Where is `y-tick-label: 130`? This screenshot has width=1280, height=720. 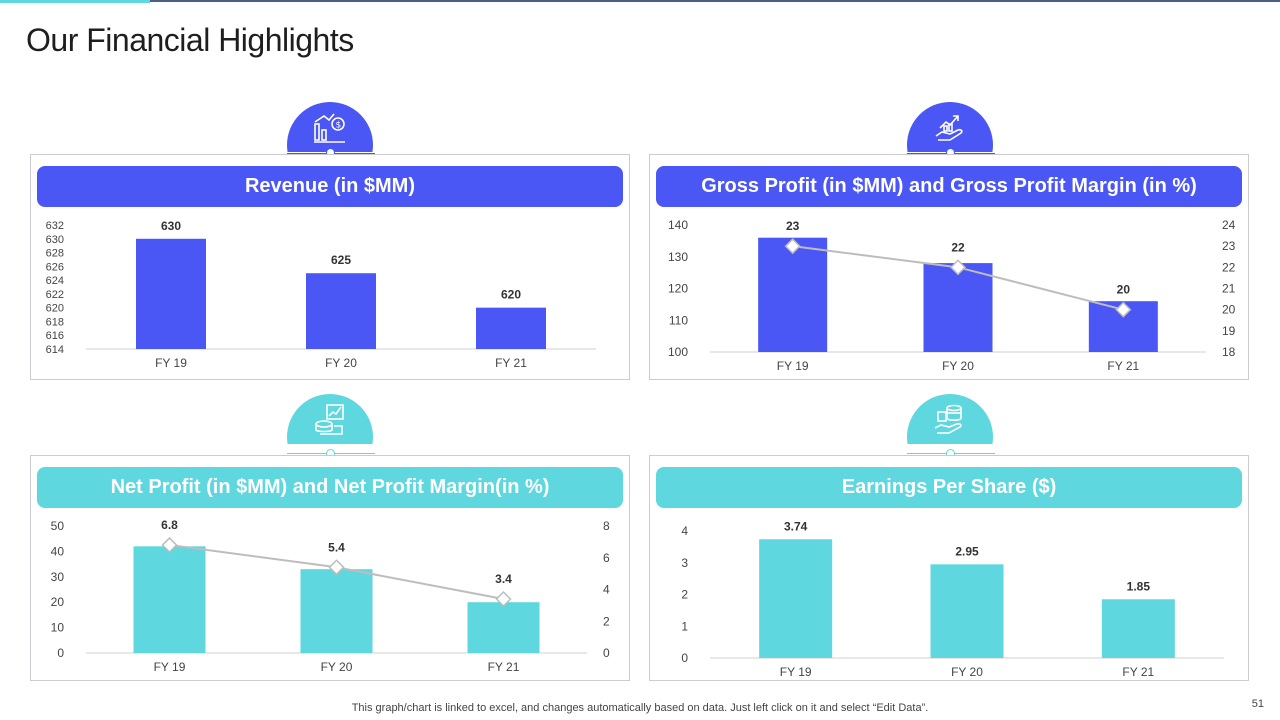 y-tick-label: 130 is located at coordinates (678, 257).